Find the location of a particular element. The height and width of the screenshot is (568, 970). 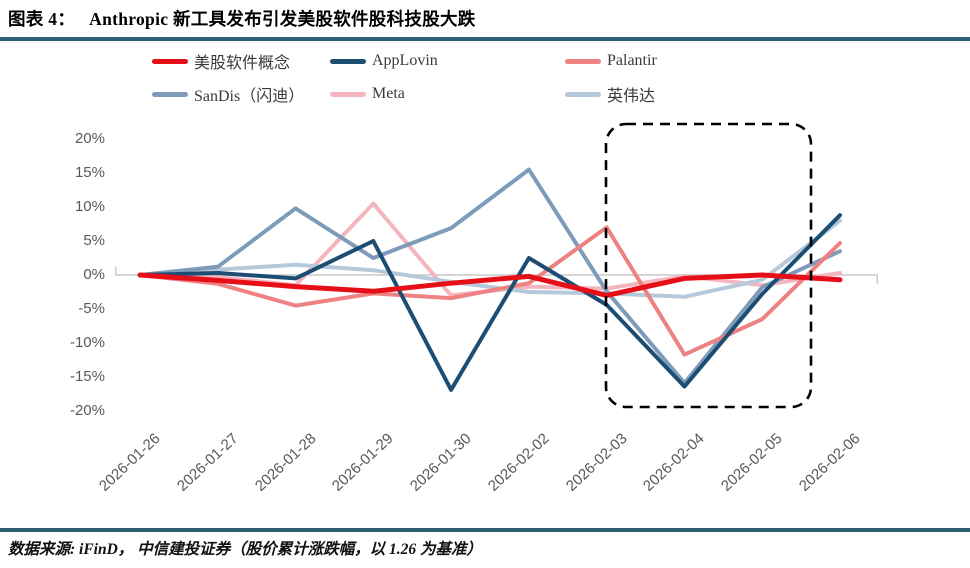

y-axis-tick-label: -10% is located at coordinates (87, 342).